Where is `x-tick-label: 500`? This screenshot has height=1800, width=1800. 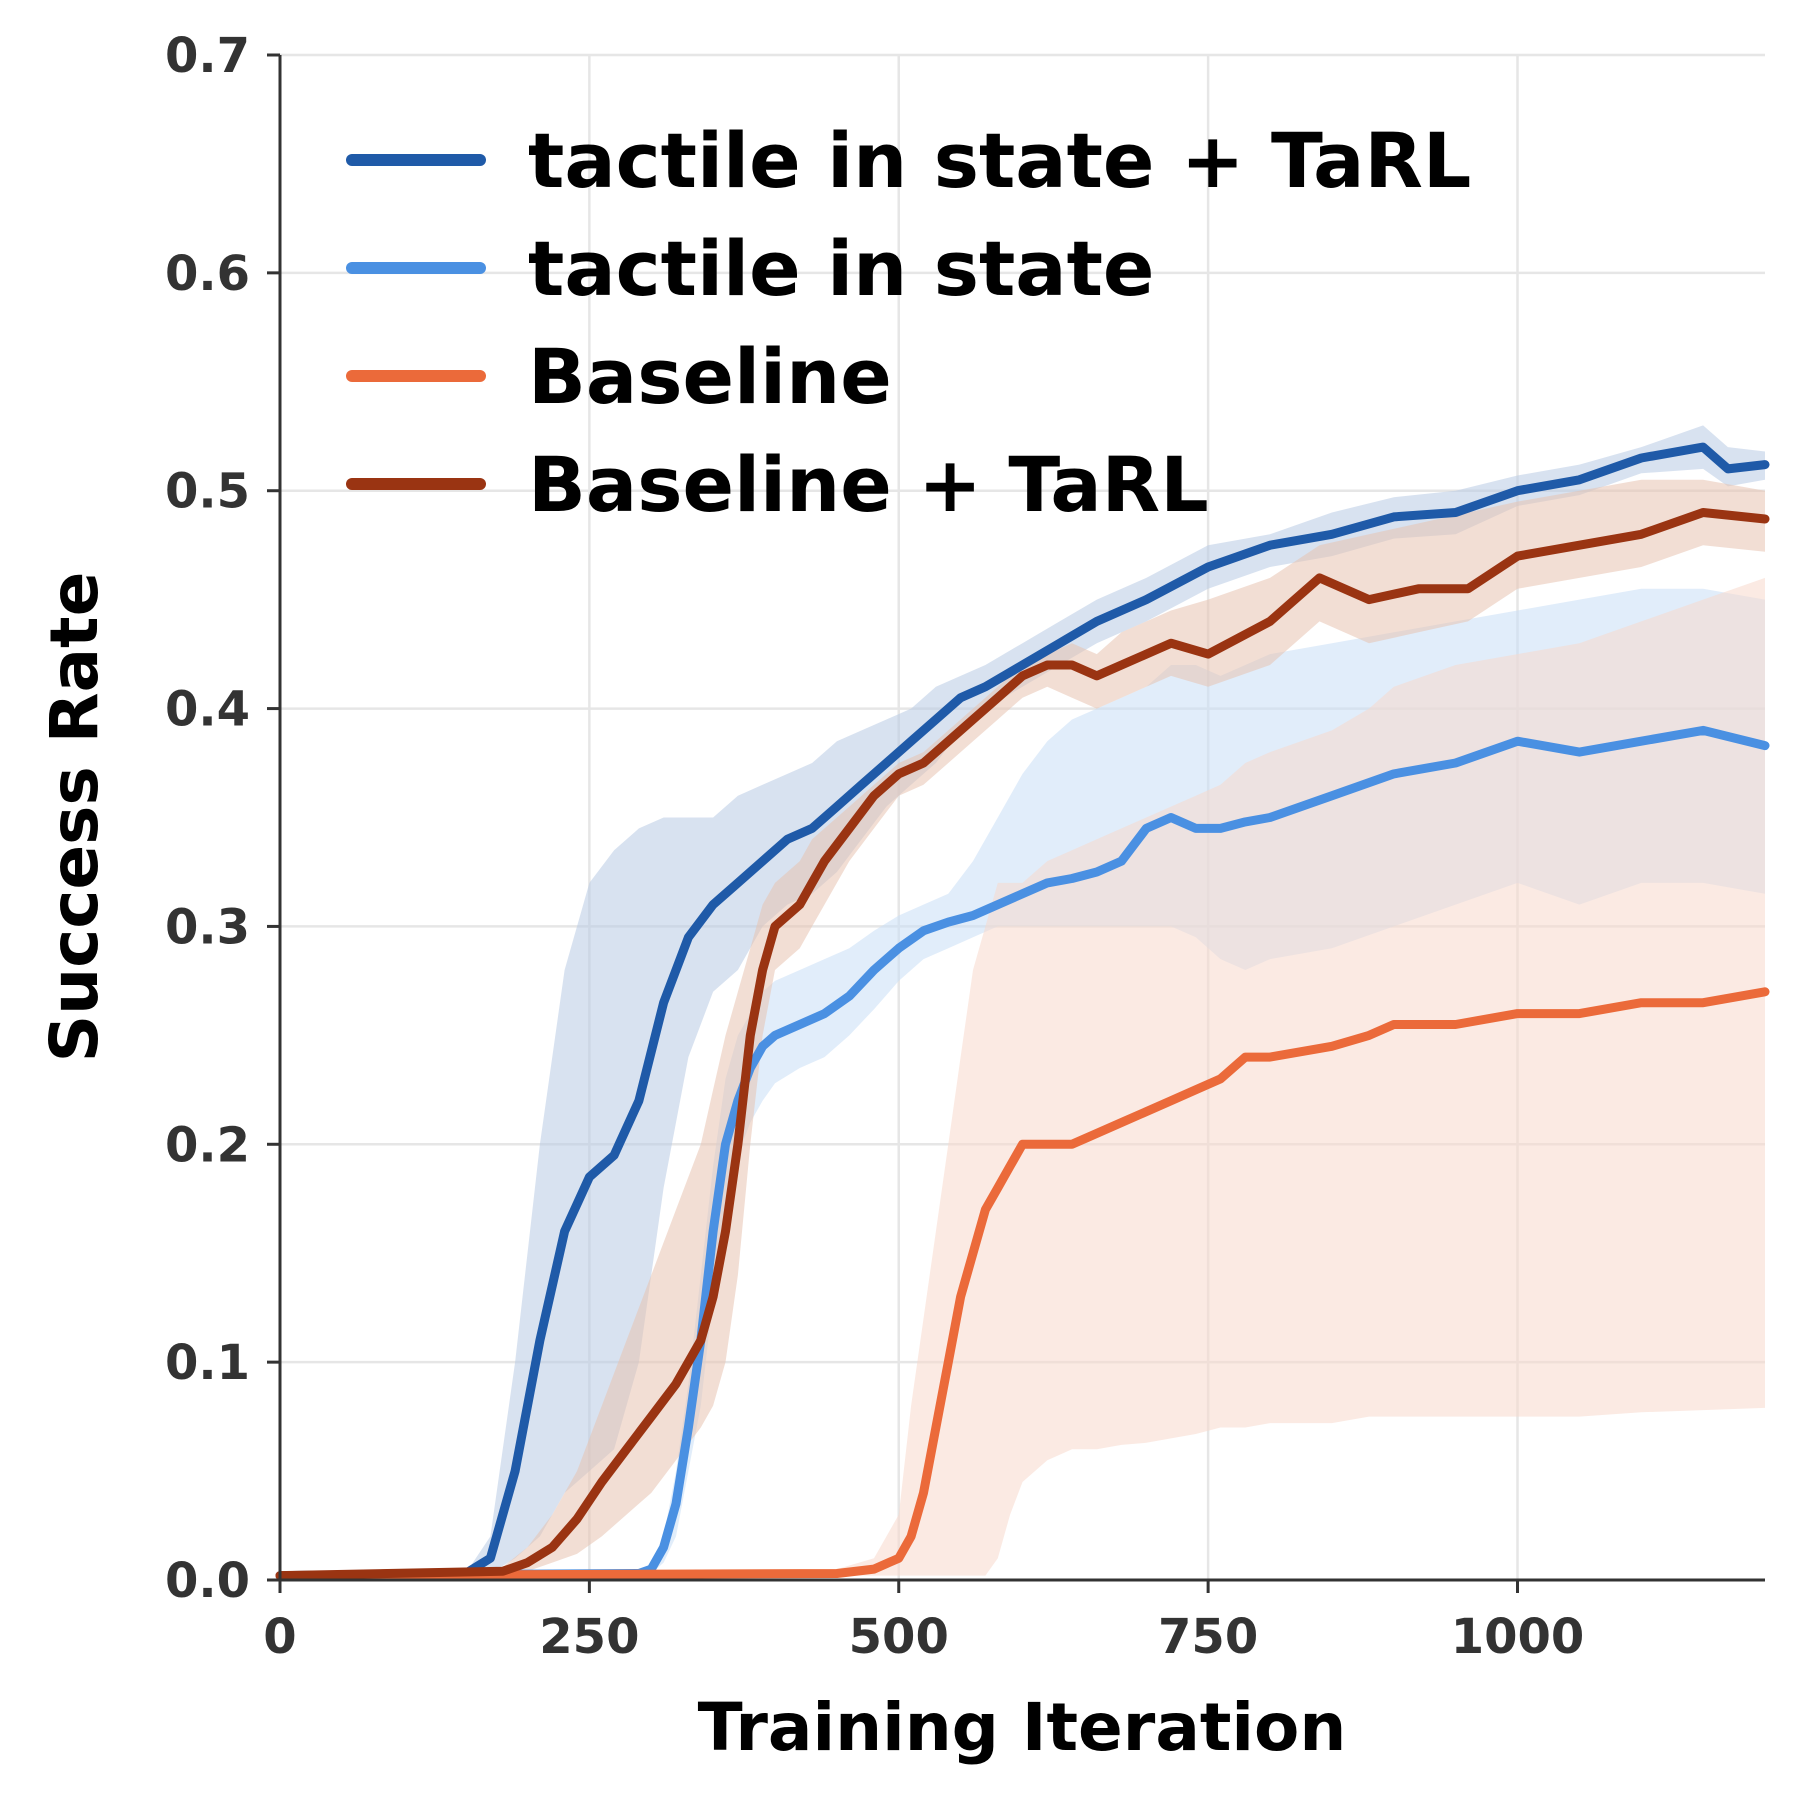
x-tick-label: 500 is located at coordinates (899, 1637).